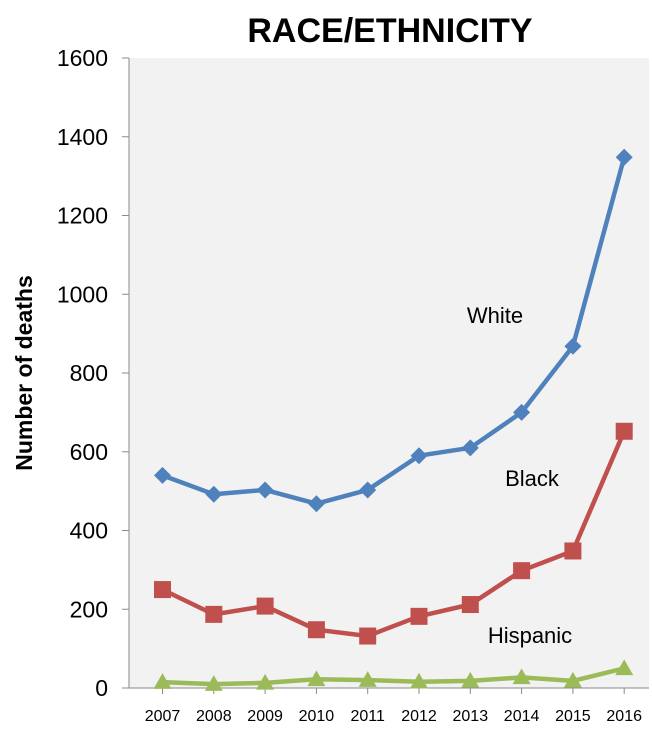 Image resolution: width=652 pixels, height=733 pixels. Describe the element at coordinates (82, 294) in the screenshot. I see `y-tick-label: 1000` at that location.